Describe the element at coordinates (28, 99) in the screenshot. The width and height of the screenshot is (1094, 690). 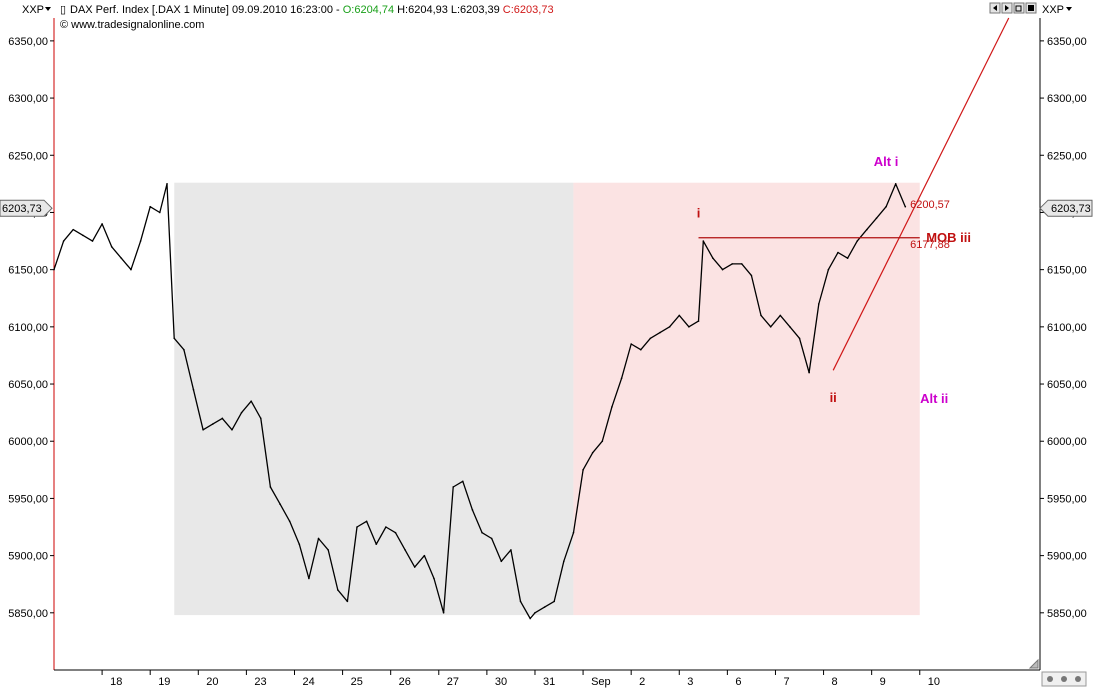
I see `y-tick-label-left: 6300,00` at that location.